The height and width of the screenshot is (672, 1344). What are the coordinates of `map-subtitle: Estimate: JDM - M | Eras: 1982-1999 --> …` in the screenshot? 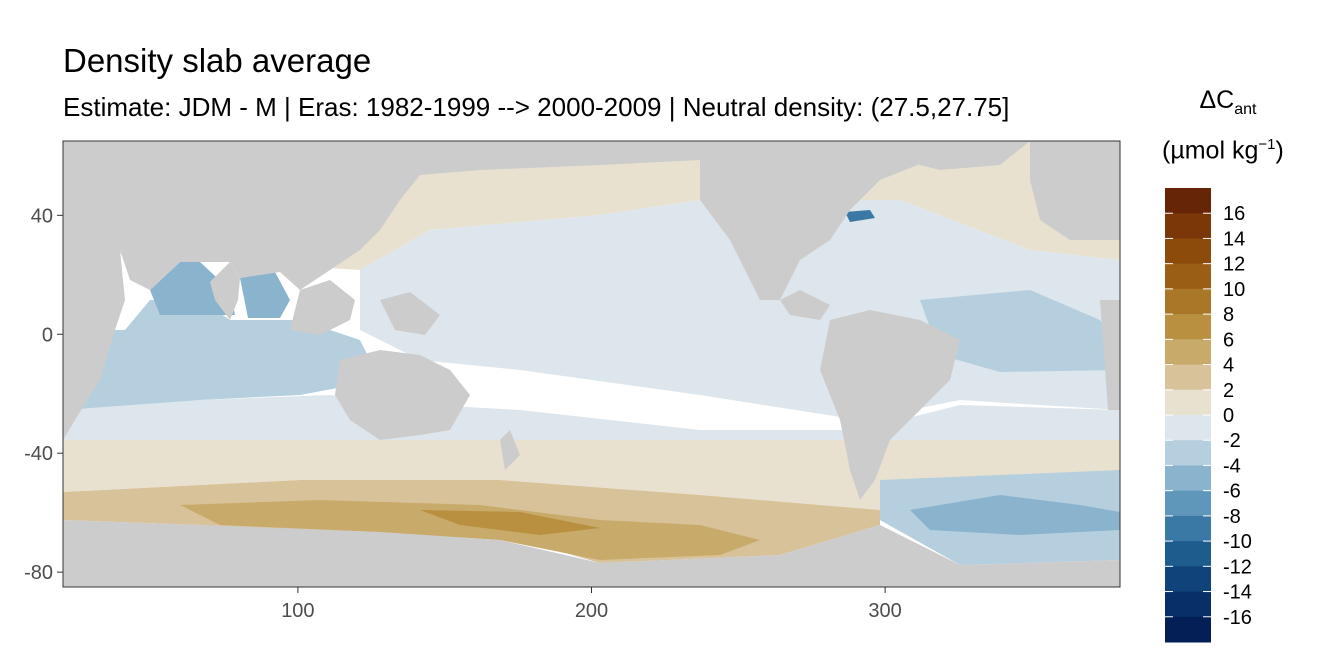 It's located at (536, 107).